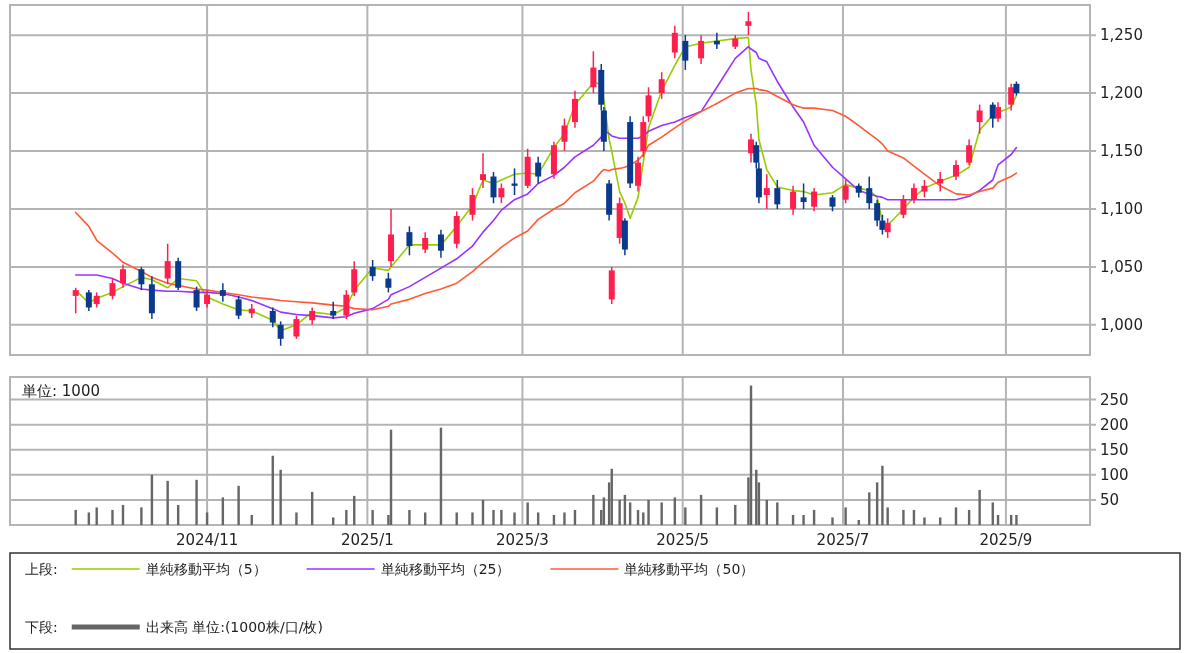 The width and height of the screenshot is (1200, 653). I want to click on x-tick-label: 2024/11, so click(207, 540).